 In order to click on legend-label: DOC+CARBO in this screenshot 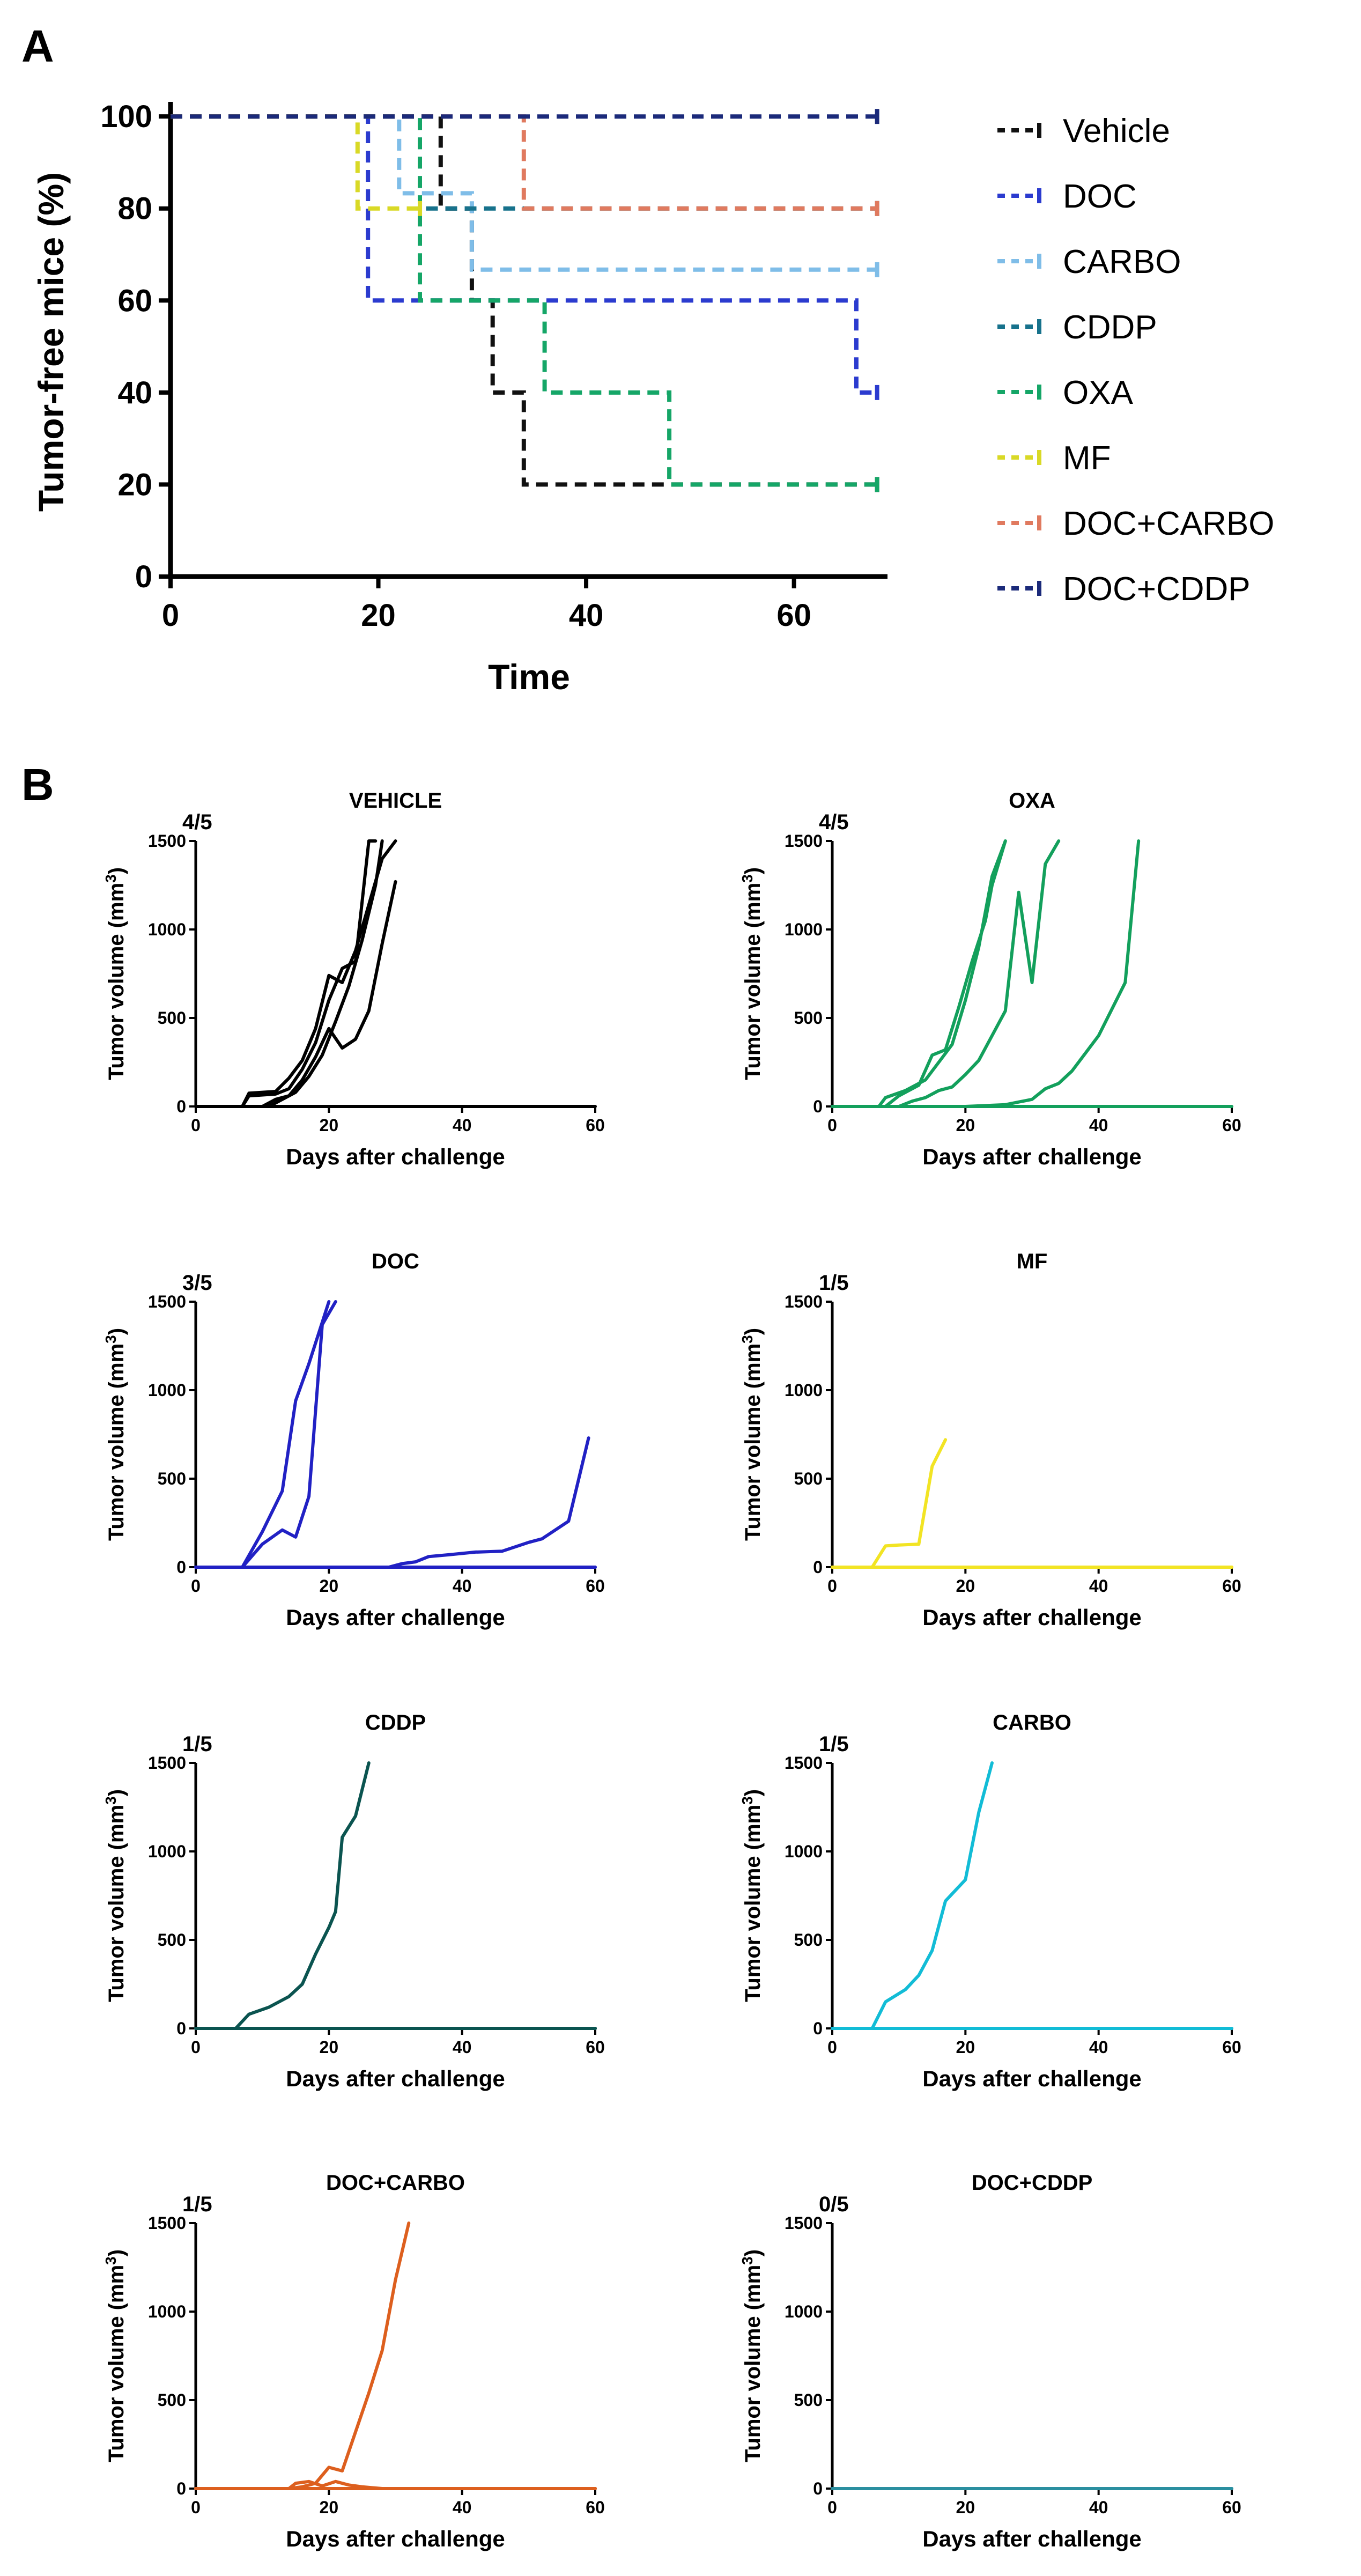, I will do `click(1168, 523)`.